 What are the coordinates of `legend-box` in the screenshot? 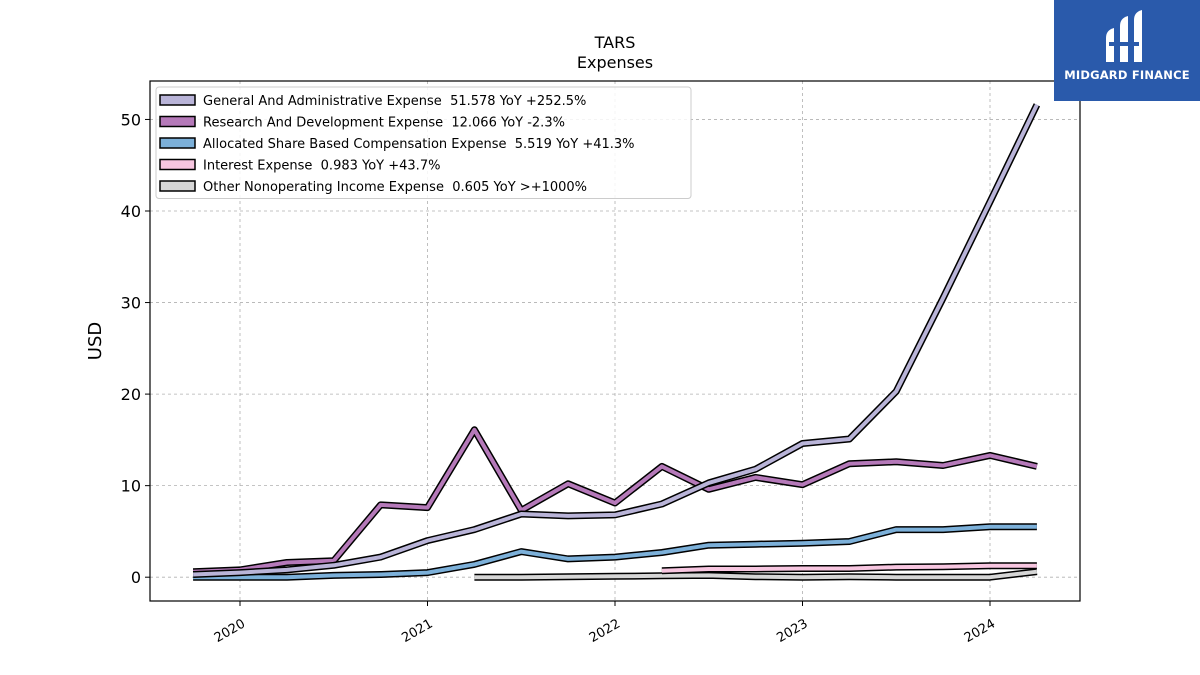 It's located at (423, 142).